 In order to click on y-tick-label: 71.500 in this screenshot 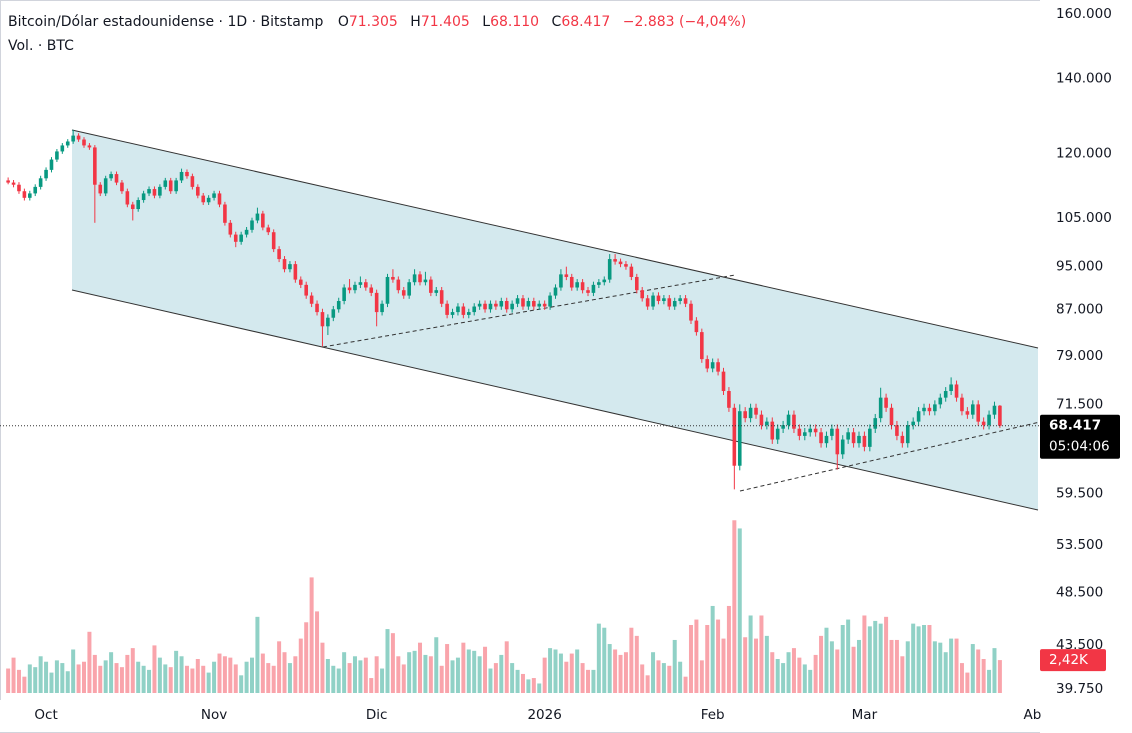, I will do `click(1079, 404)`.